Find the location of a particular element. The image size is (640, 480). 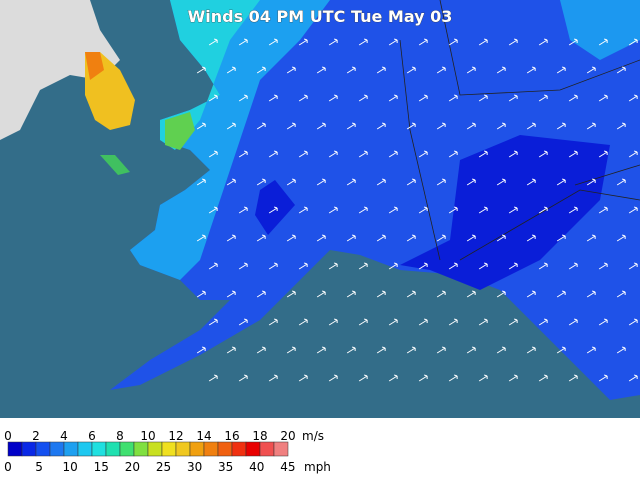

ms-label: 0 is located at coordinates (8, 436).